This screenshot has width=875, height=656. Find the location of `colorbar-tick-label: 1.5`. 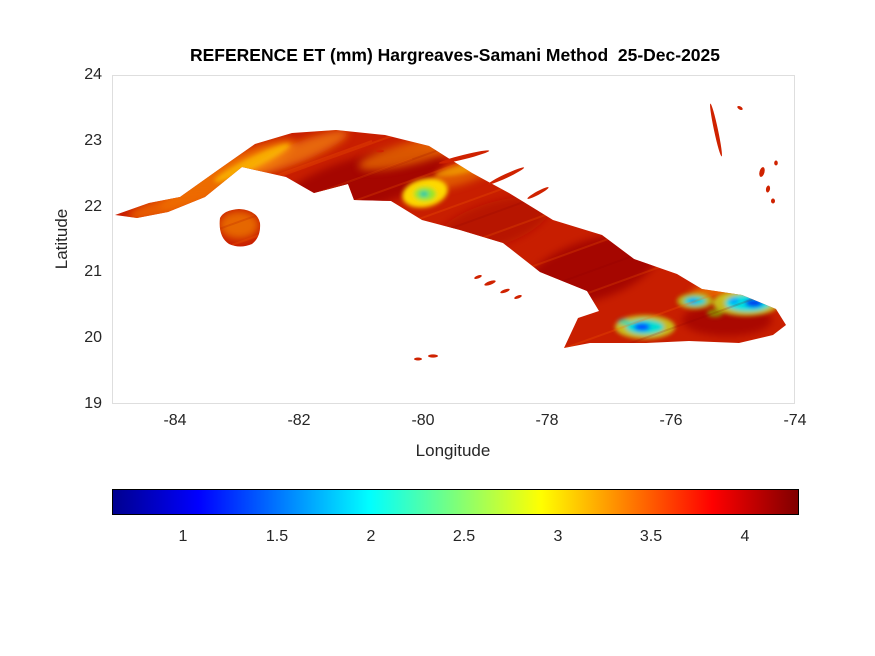

colorbar-tick-label: 1.5 is located at coordinates (277, 536).